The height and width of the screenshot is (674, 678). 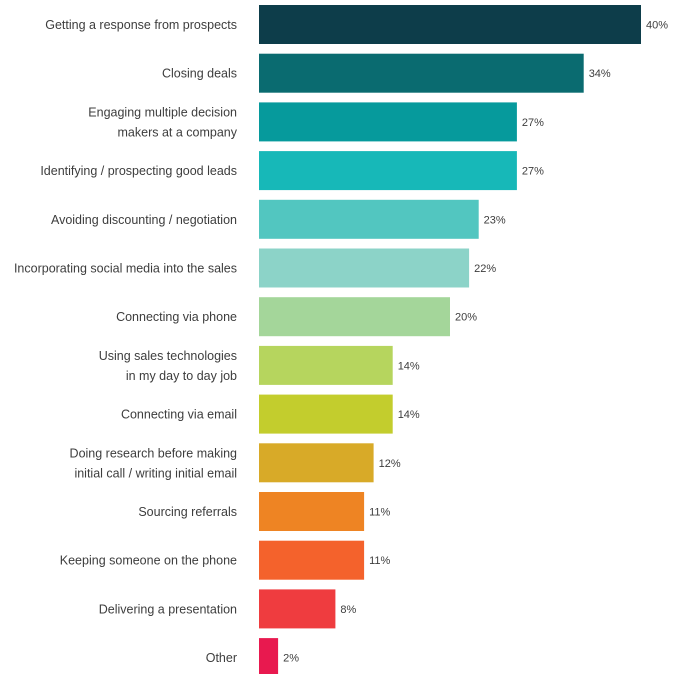 What do you see at coordinates (179, 415) in the screenshot?
I see `category-label: Connecting via email` at bounding box center [179, 415].